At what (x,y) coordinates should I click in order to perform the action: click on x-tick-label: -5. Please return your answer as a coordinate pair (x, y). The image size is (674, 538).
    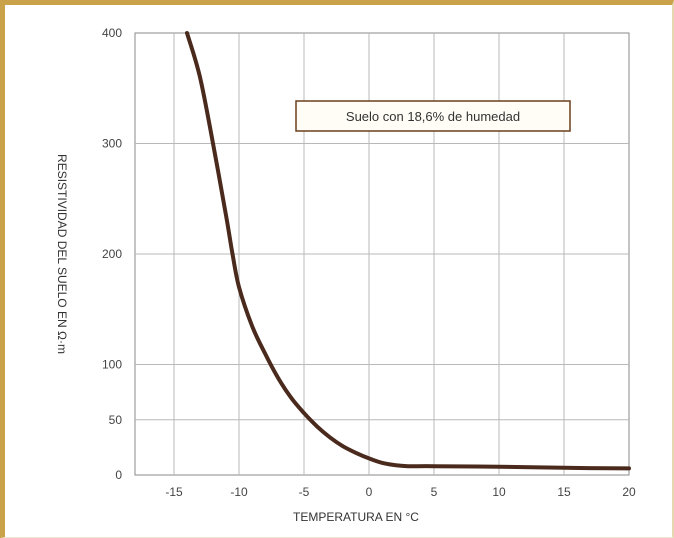
    Looking at the image, I should click on (304, 492).